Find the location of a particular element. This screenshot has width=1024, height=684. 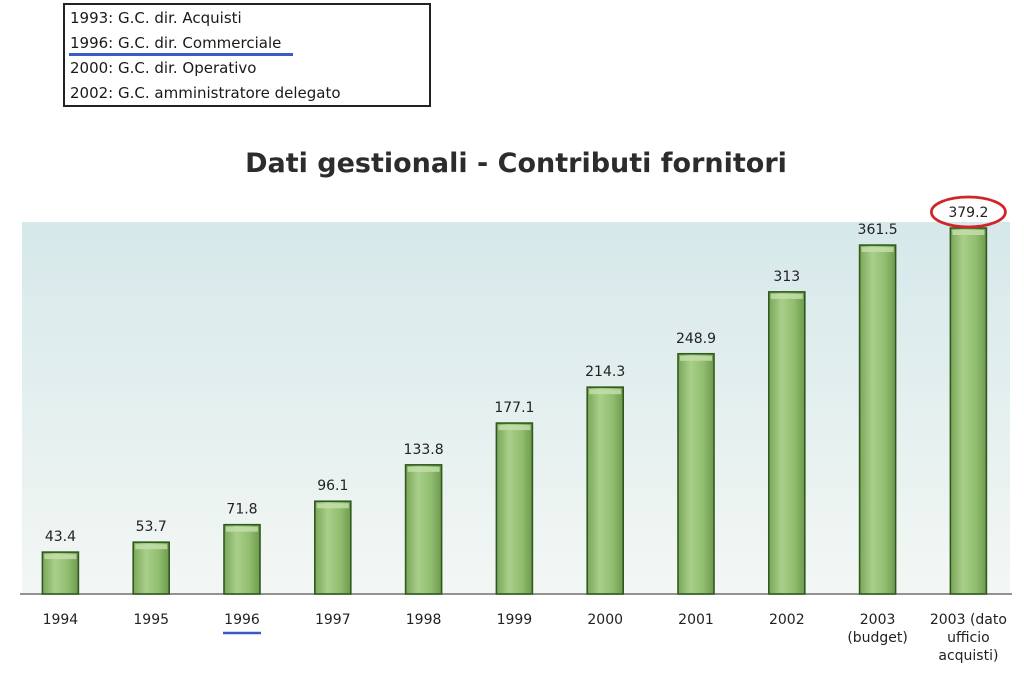

category-label-7: 2001 is located at coordinates (696, 620).